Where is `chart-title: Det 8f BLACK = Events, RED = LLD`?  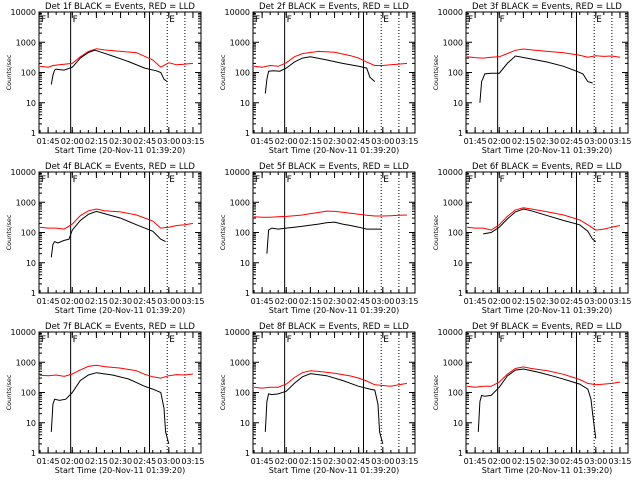 chart-title: Det 8f BLACK = Events, RED = LLD is located at coordinates (334, 327).